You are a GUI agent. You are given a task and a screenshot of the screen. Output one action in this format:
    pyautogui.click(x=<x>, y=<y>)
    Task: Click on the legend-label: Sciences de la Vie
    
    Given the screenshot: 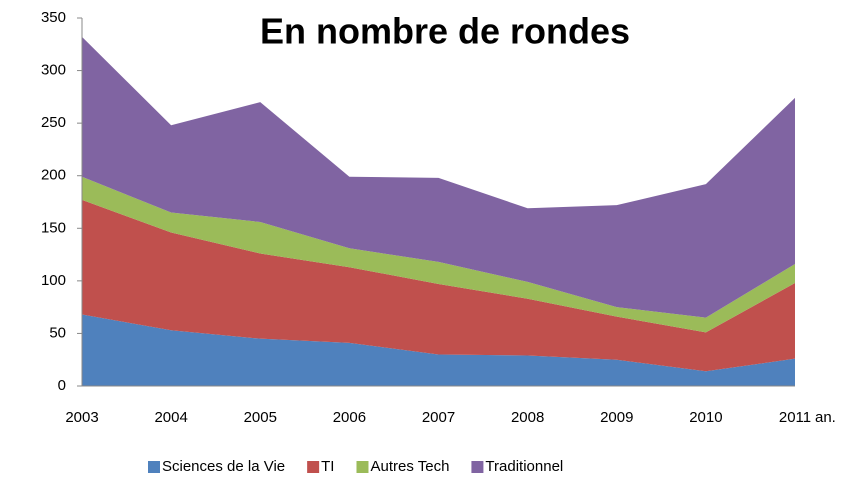 What is the action you would take?
    pyautogui.click(x=223, y=466)
    